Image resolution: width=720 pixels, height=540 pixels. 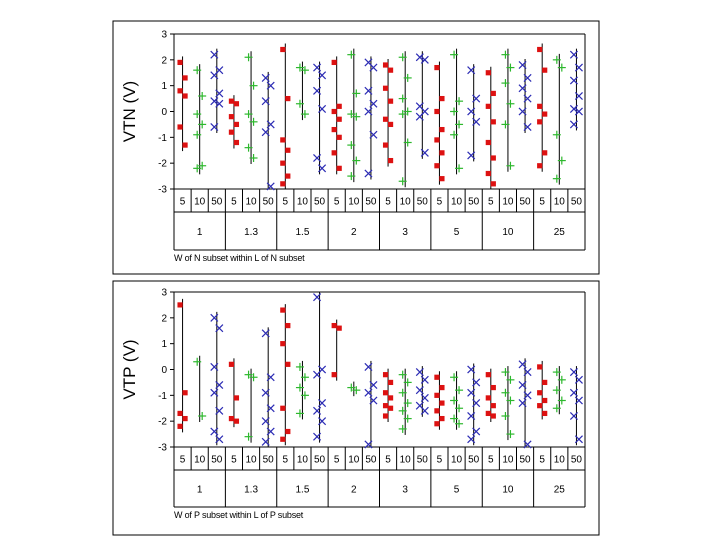 I want to click on y-tick-label: 2, so click(x=164, y=318).